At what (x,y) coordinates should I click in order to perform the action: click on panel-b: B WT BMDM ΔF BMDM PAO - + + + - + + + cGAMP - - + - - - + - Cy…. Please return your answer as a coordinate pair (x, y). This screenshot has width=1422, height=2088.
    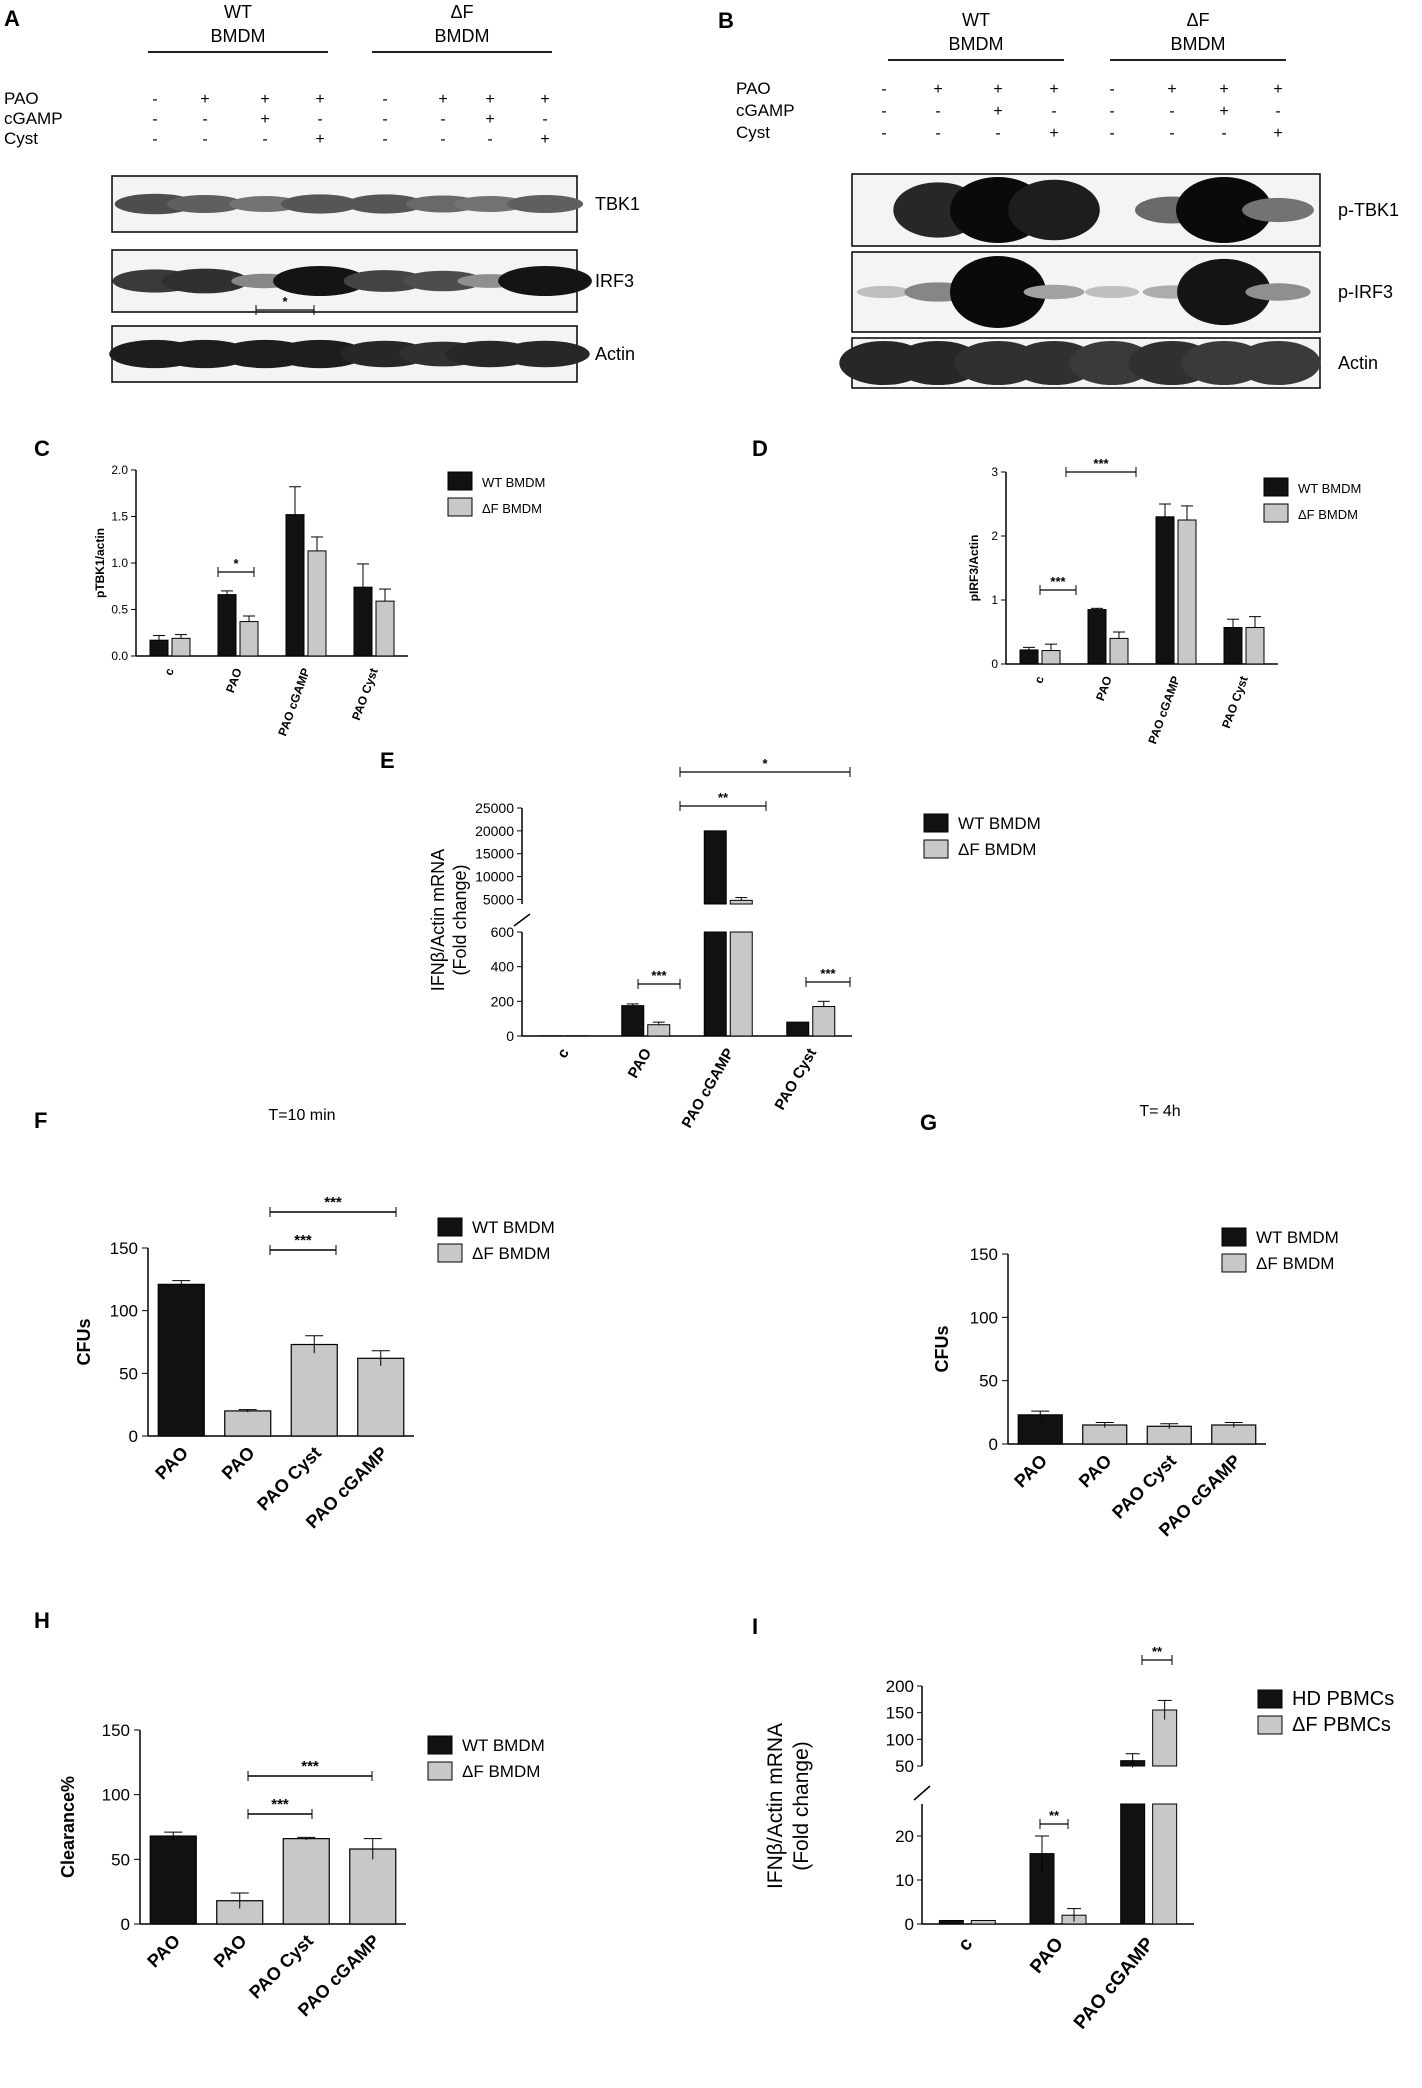
    Looking at the image, I should click on (1058, 198).